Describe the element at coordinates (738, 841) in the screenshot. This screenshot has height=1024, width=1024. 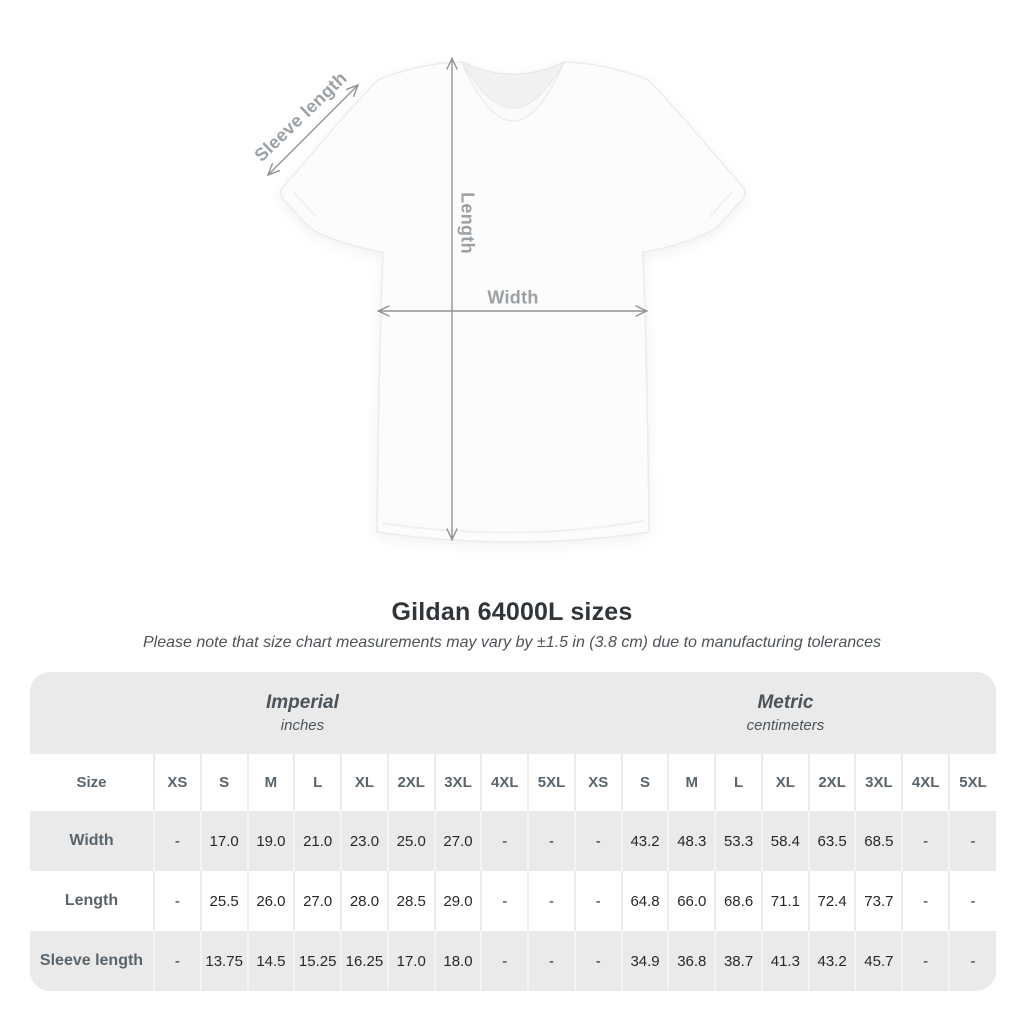
I see `value-cell: 53.3` at that location.